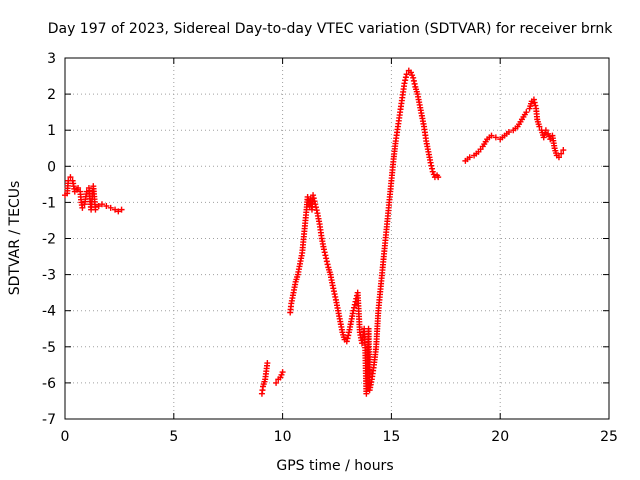  Describe the element at coordinates (51, 167) in the screenshot. I see `y-tick-label: 0` at that location.